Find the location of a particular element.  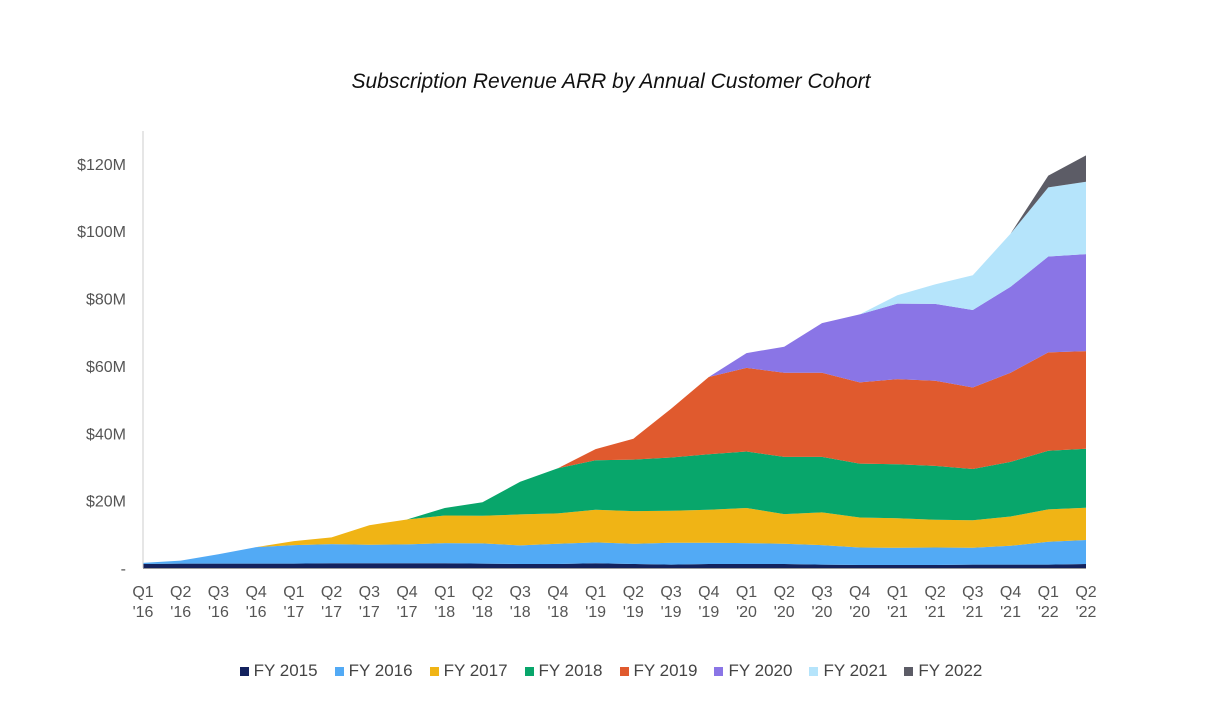

legend-label: FY 2016 is located at coordinates (380, 670).